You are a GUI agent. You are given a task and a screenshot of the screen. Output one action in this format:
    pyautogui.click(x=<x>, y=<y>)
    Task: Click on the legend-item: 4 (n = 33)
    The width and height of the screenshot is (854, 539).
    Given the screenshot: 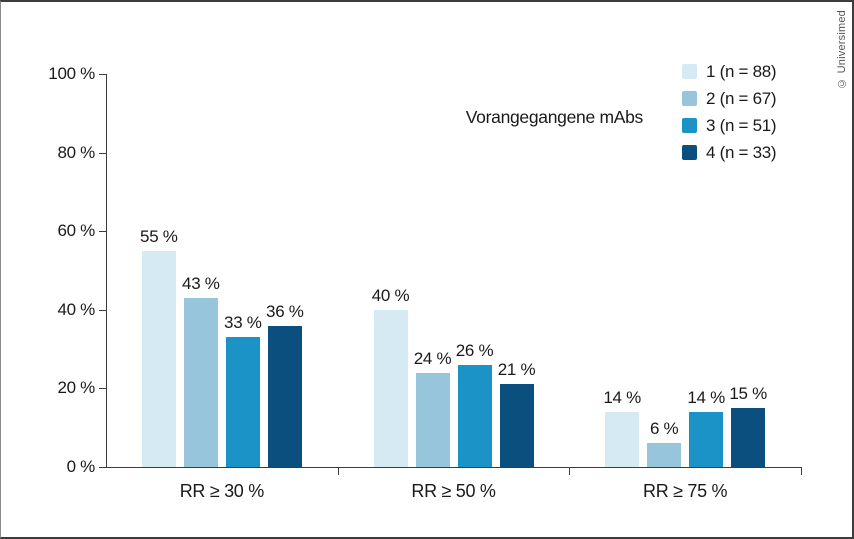 What is the action you would take?
    pyautogui.click(x=729, y=152)
    